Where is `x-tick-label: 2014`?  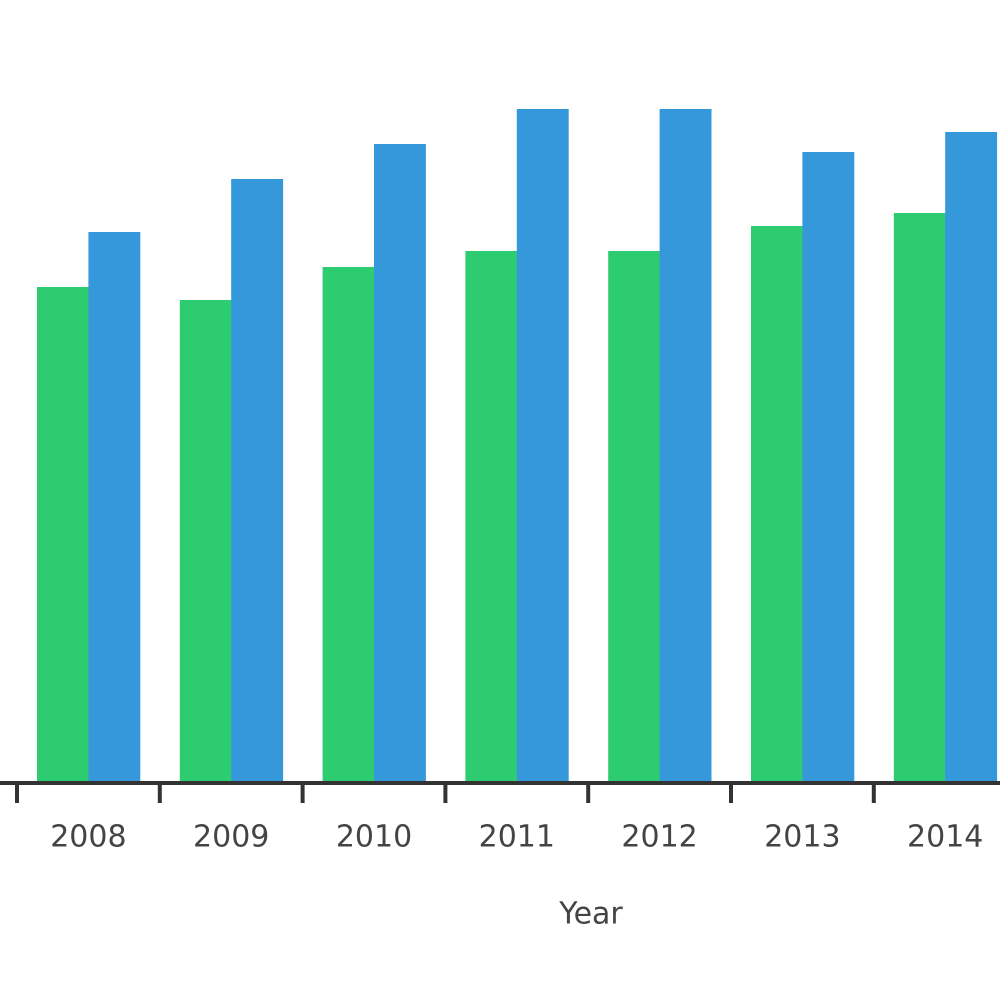 x-tick-label: 2014 is located at coordinates (945, 837).